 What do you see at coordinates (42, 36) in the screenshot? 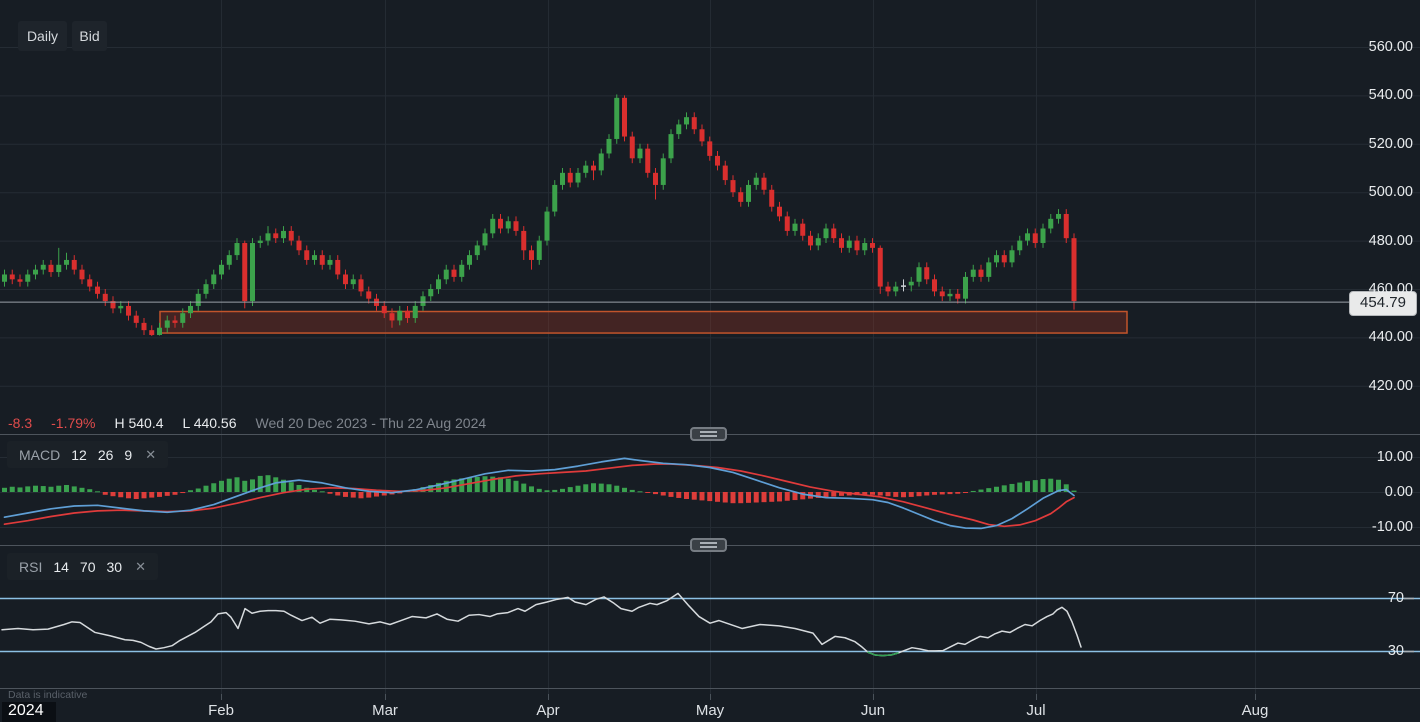
I see `timeframe-button: Daily` at bounding box center [42, 36].